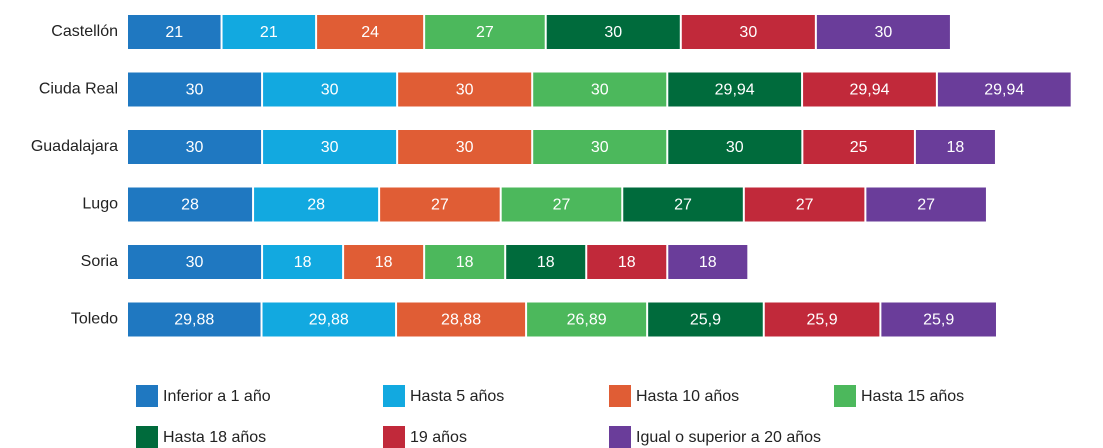 The width and height of the screenshot is (1103, 448). I want to click on legend-label: Hasta 15 años, so click(912, 396).